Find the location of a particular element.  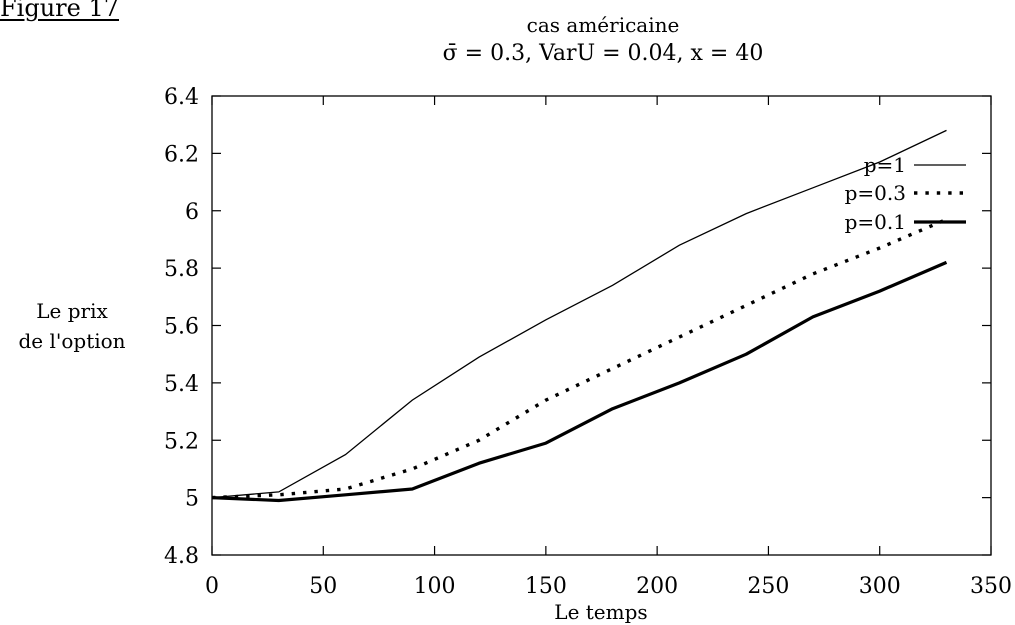

x-axis-label: Le temps is located at coordinates (600, 612).